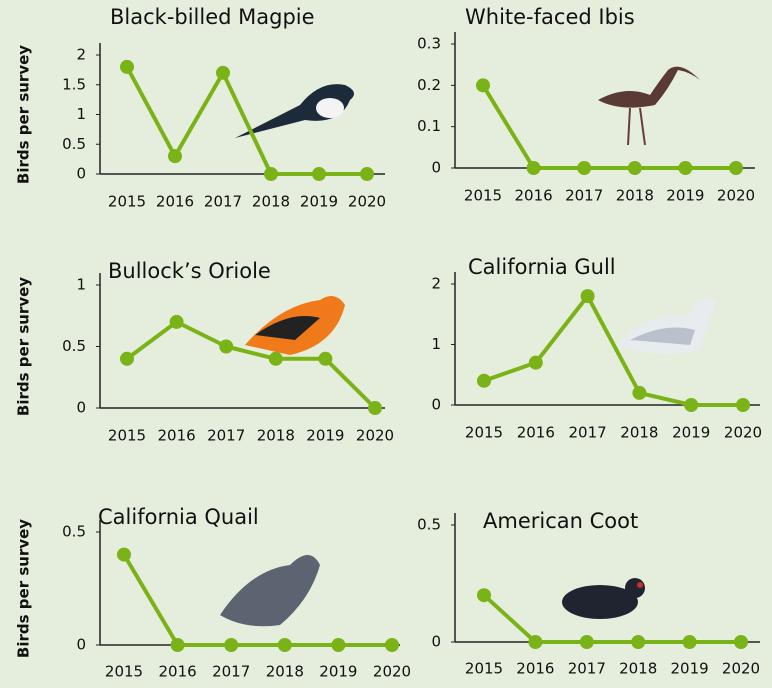 Image resolution: width=772 pixels, height=688 pixels. Describe the element at coordinates (550, 17) in the screenshot. I see `chart-title: White-faced Ibis` at that location.